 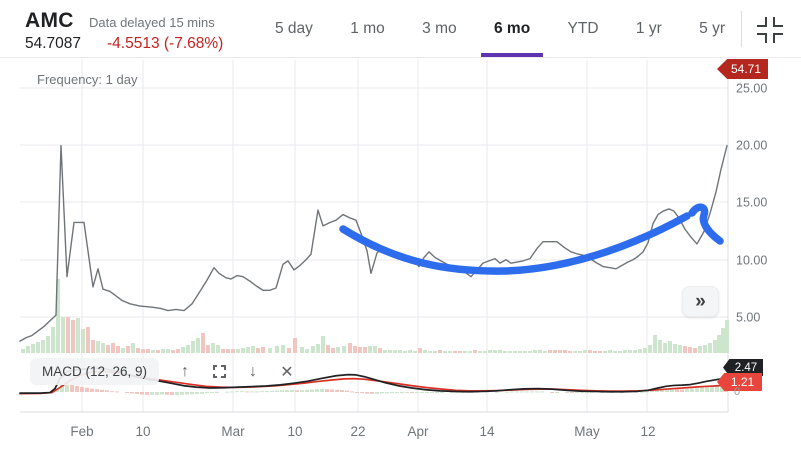 What do you see at coordinates (367, 28) in the screenshot?
I see `tab-1-mo: 1 mo` at bounding box center [367, 28].